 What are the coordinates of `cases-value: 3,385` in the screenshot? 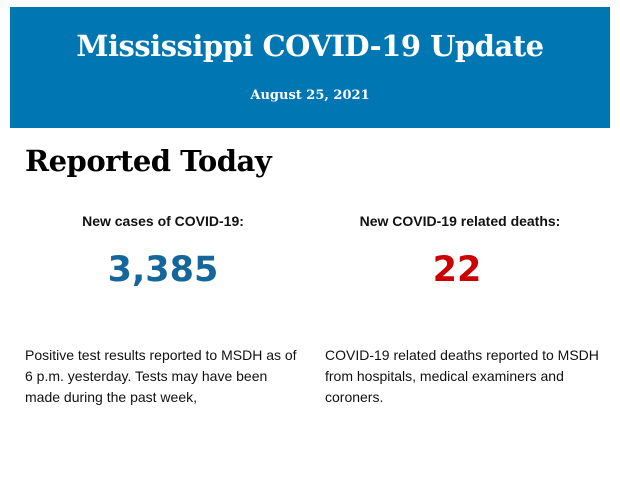 It's located at (163, 270).